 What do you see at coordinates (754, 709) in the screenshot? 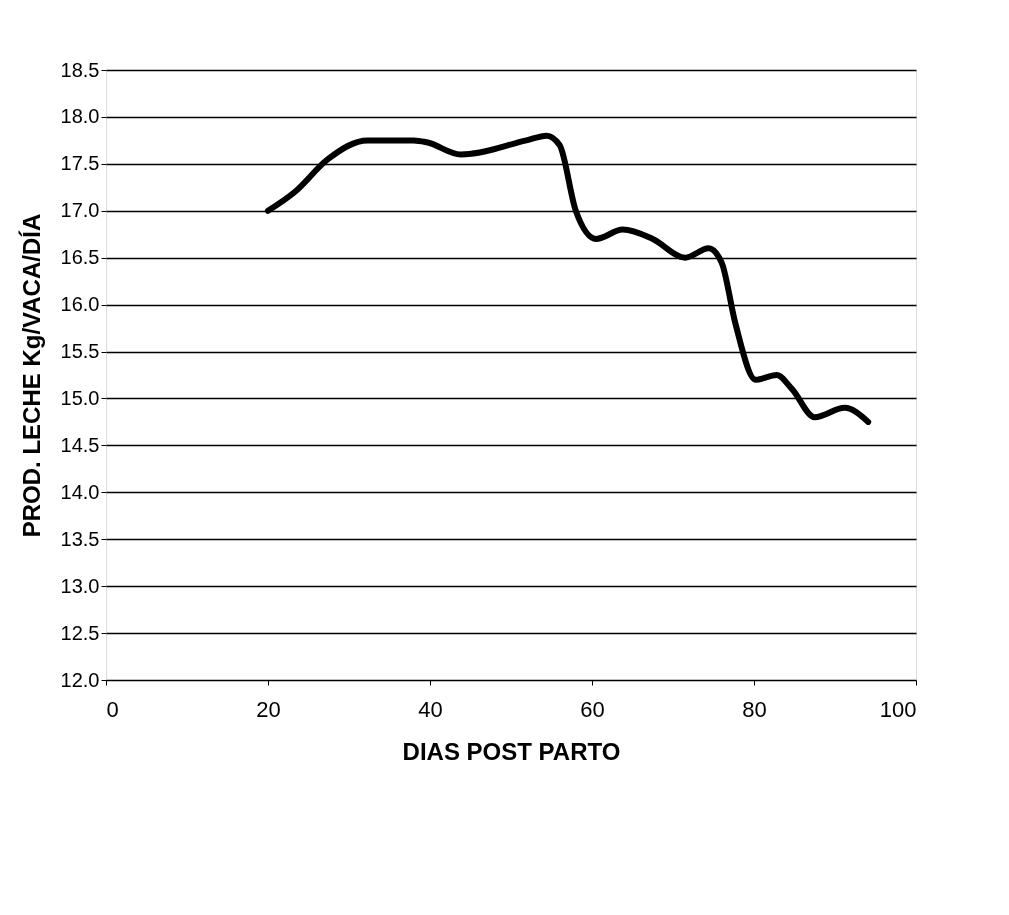
I see `x-tick-label: 80` at bounding box center [754, 709].